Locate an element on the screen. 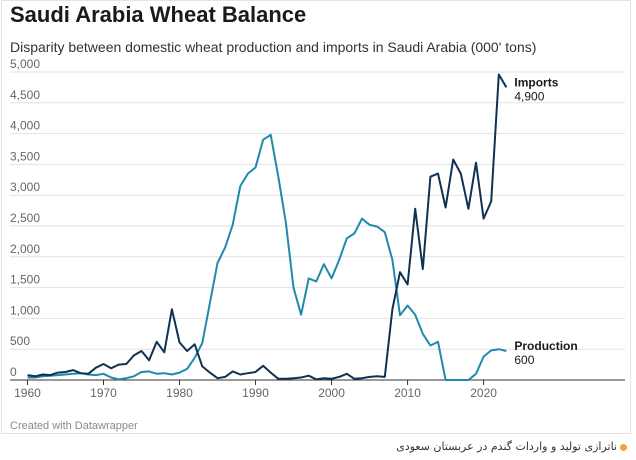 The height and width of the screenshot is (460, 636). y-tick-label: 2,500 is located at coordinates (25, 218).